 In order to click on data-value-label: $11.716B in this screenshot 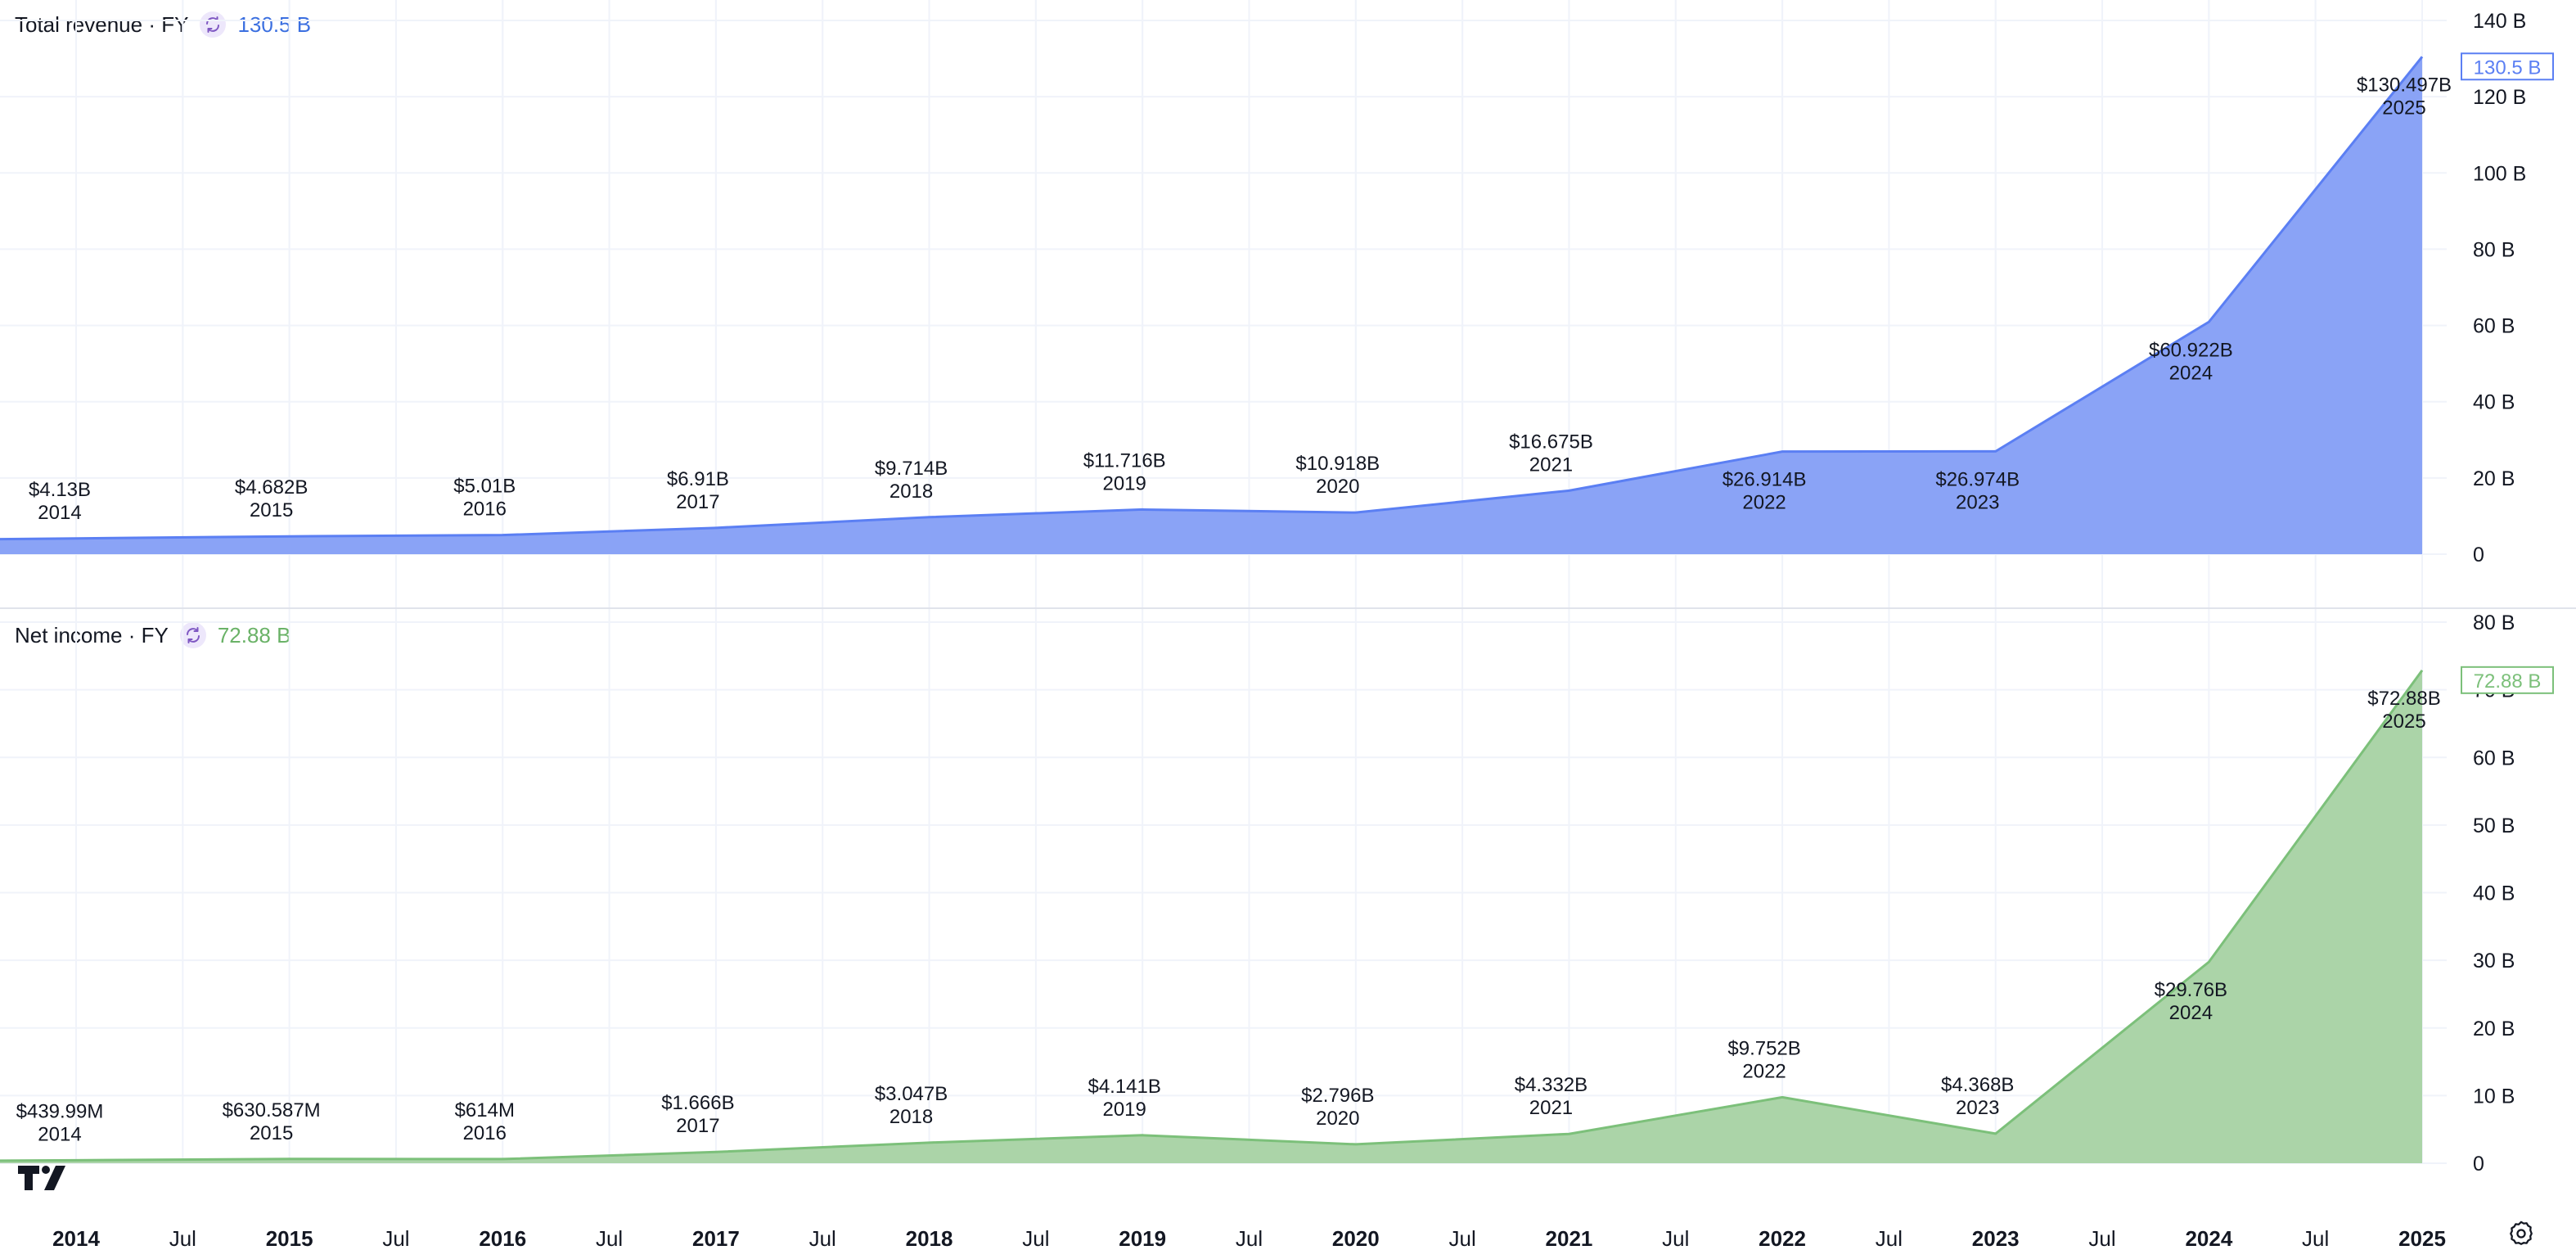, I will do `click(1124, 460)`.